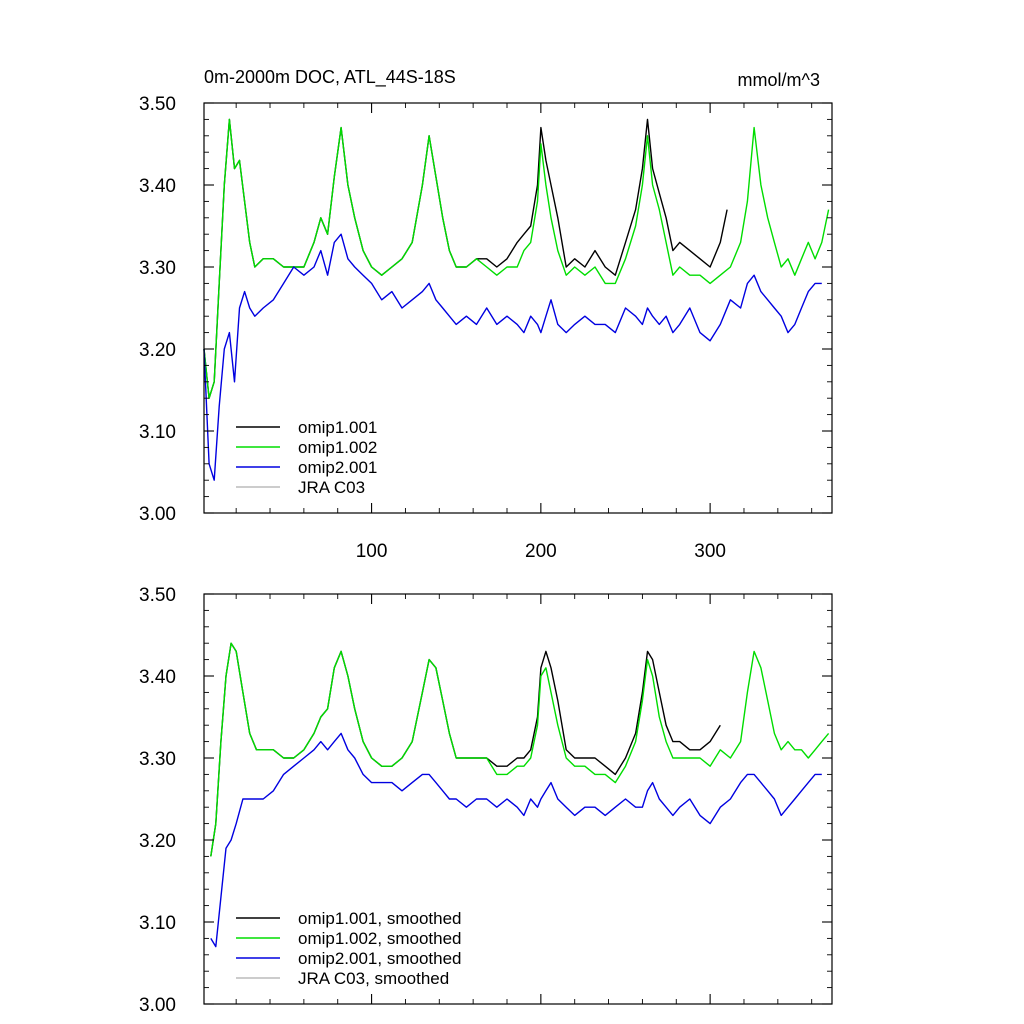  What do you see at coordinates (380, 958) in the screenshot?
I see `legend-label: omip2.001, smoothed` at bounding box center [380, 958].